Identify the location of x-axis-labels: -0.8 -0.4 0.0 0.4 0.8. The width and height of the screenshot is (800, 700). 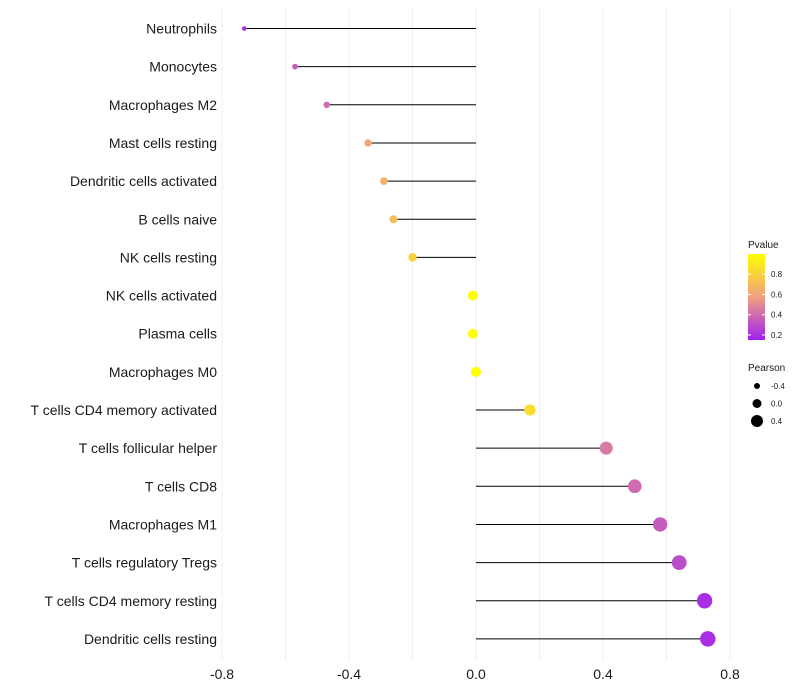
(475, 674).